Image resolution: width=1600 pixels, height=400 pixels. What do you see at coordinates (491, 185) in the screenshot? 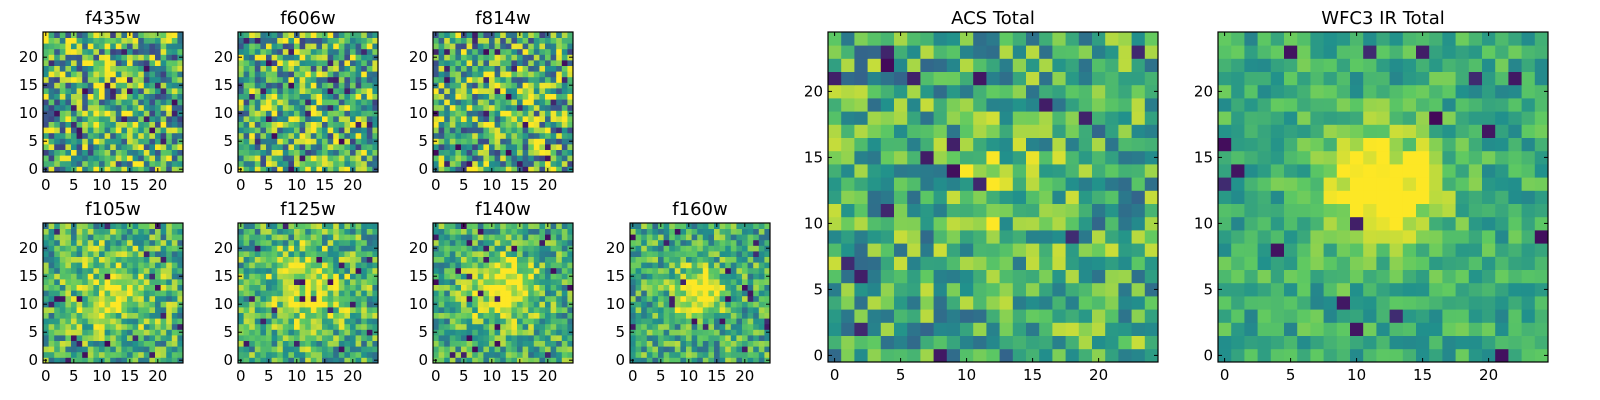
I see `x-tick-label: 10` at bounding box center [491, 185].